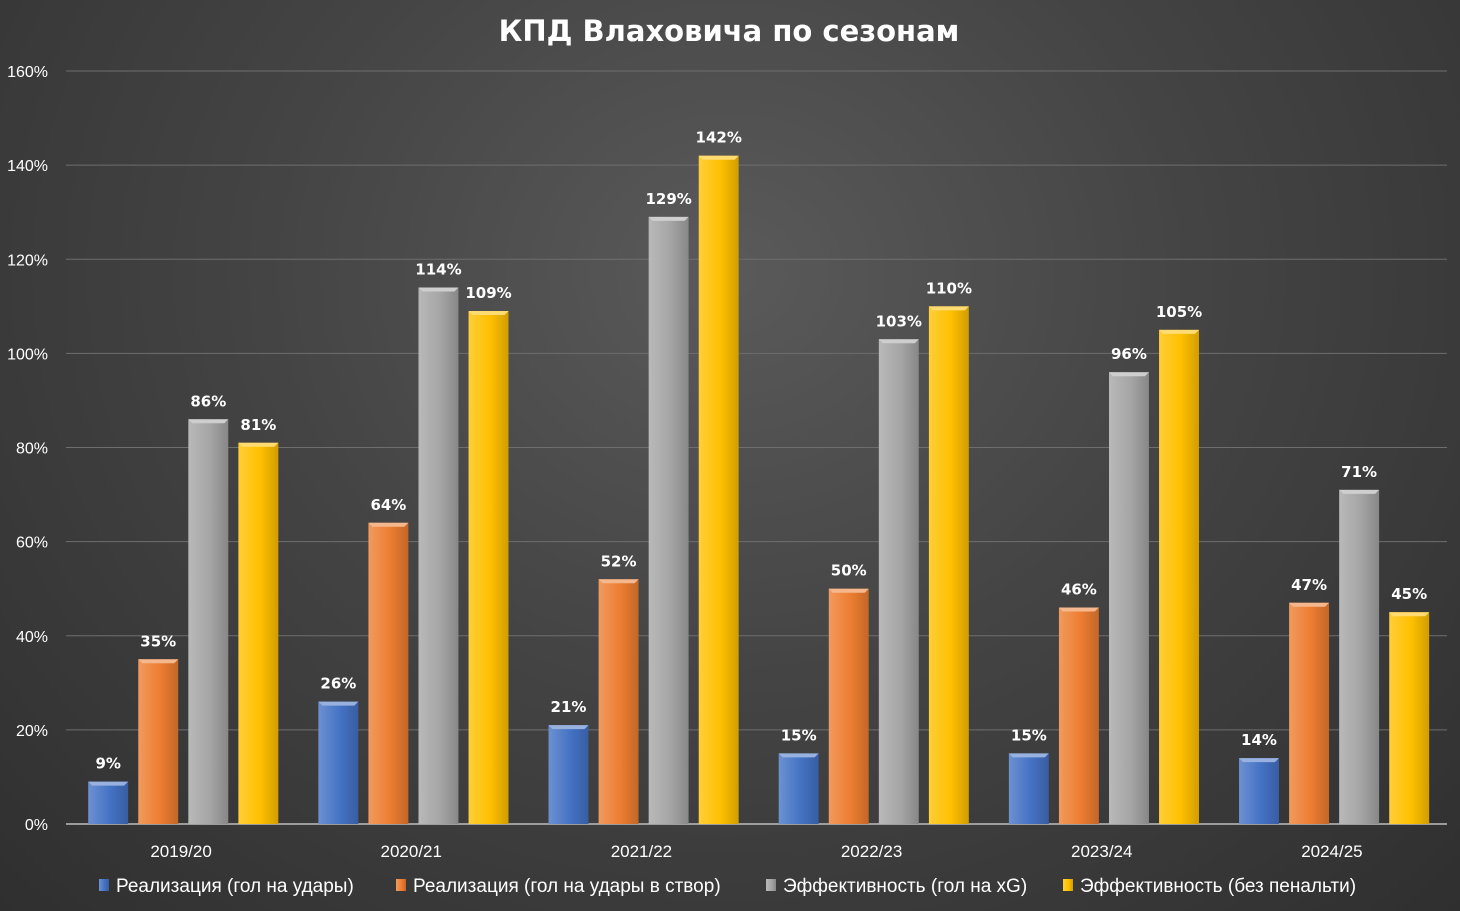 The image size is (1460, 911). I want to click on data-label: 109%, so click(488, 293).